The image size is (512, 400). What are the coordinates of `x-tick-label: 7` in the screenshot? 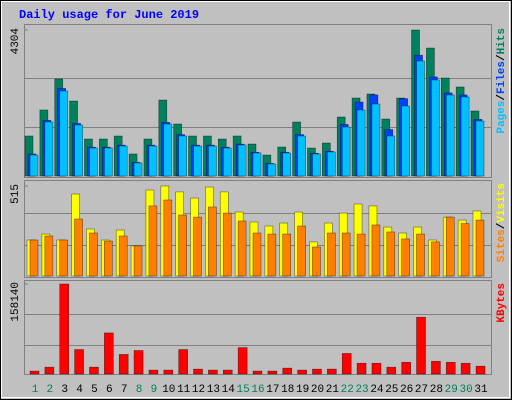 It's located at (124, 390).